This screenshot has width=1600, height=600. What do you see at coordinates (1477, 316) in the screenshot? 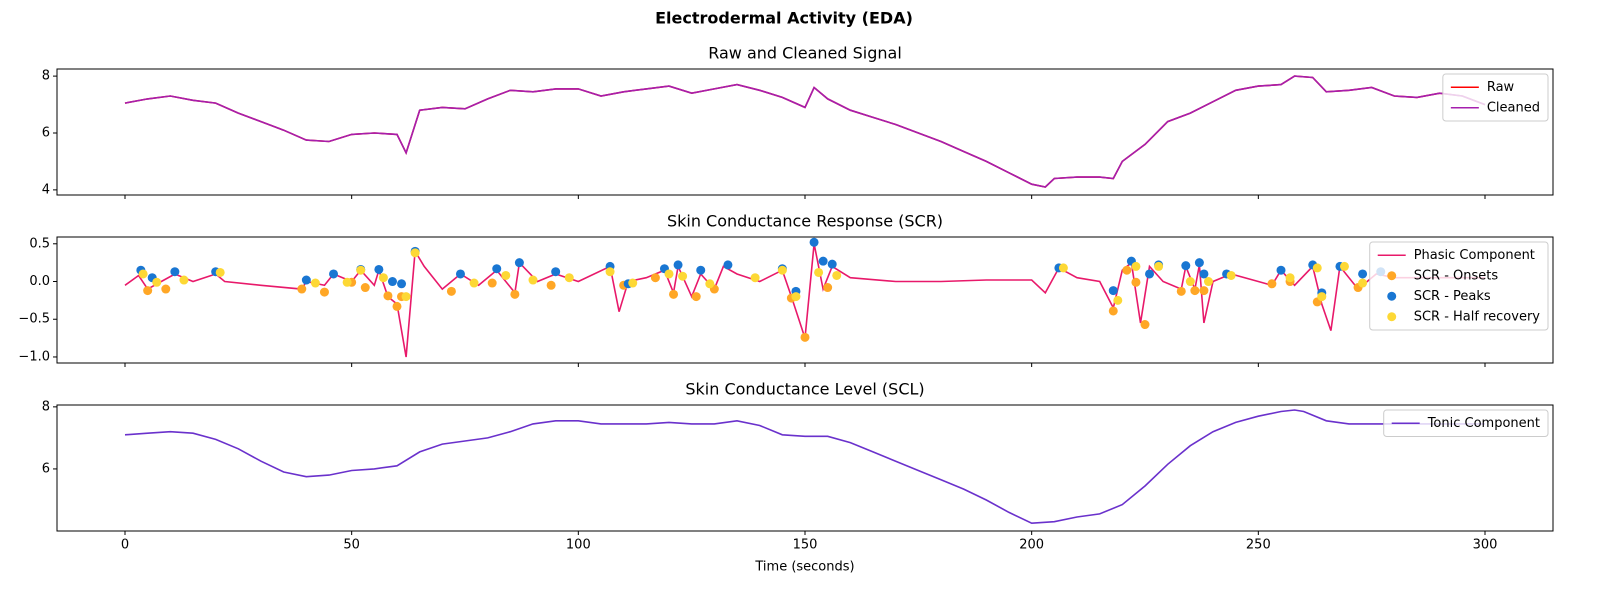
I see `legend-label: SCR - Half recovery` at bounding box center [1477, 316].